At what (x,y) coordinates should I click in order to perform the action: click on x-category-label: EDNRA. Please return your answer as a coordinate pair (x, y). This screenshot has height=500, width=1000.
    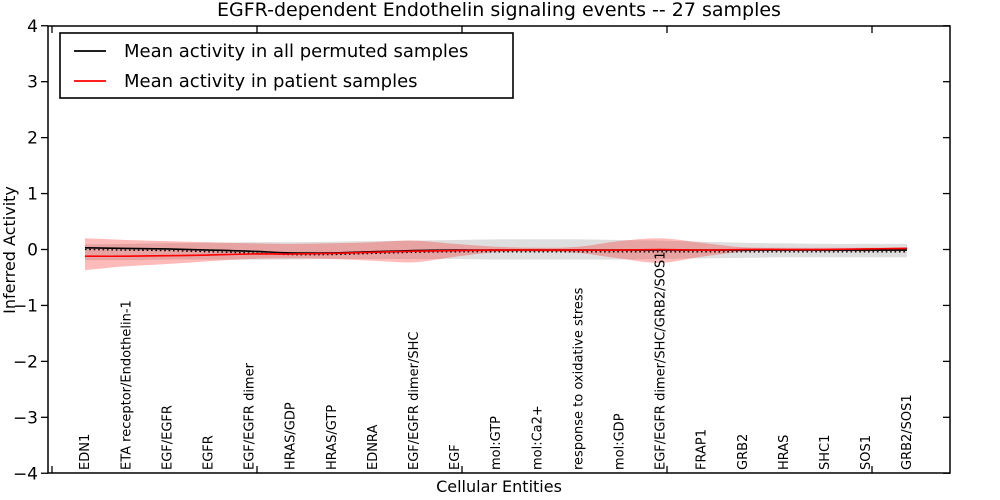
    Looking at the image, I should click on (373, 447).